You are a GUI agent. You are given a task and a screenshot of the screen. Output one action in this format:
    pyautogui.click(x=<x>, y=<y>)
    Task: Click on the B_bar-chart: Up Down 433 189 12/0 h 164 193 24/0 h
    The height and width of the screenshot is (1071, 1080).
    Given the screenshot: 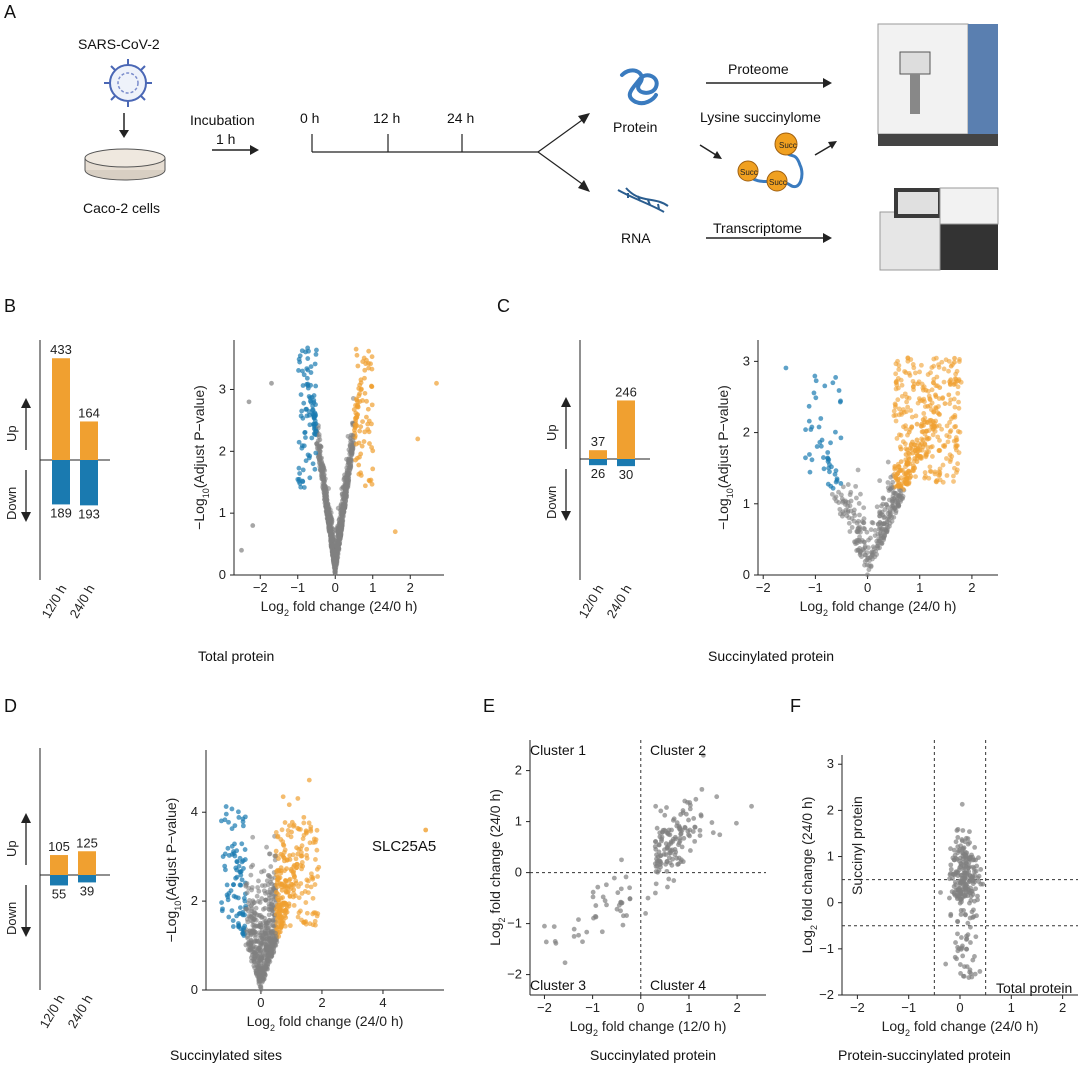 What is the action you would take?
    pyautogui.click(x=57, y=480)
    